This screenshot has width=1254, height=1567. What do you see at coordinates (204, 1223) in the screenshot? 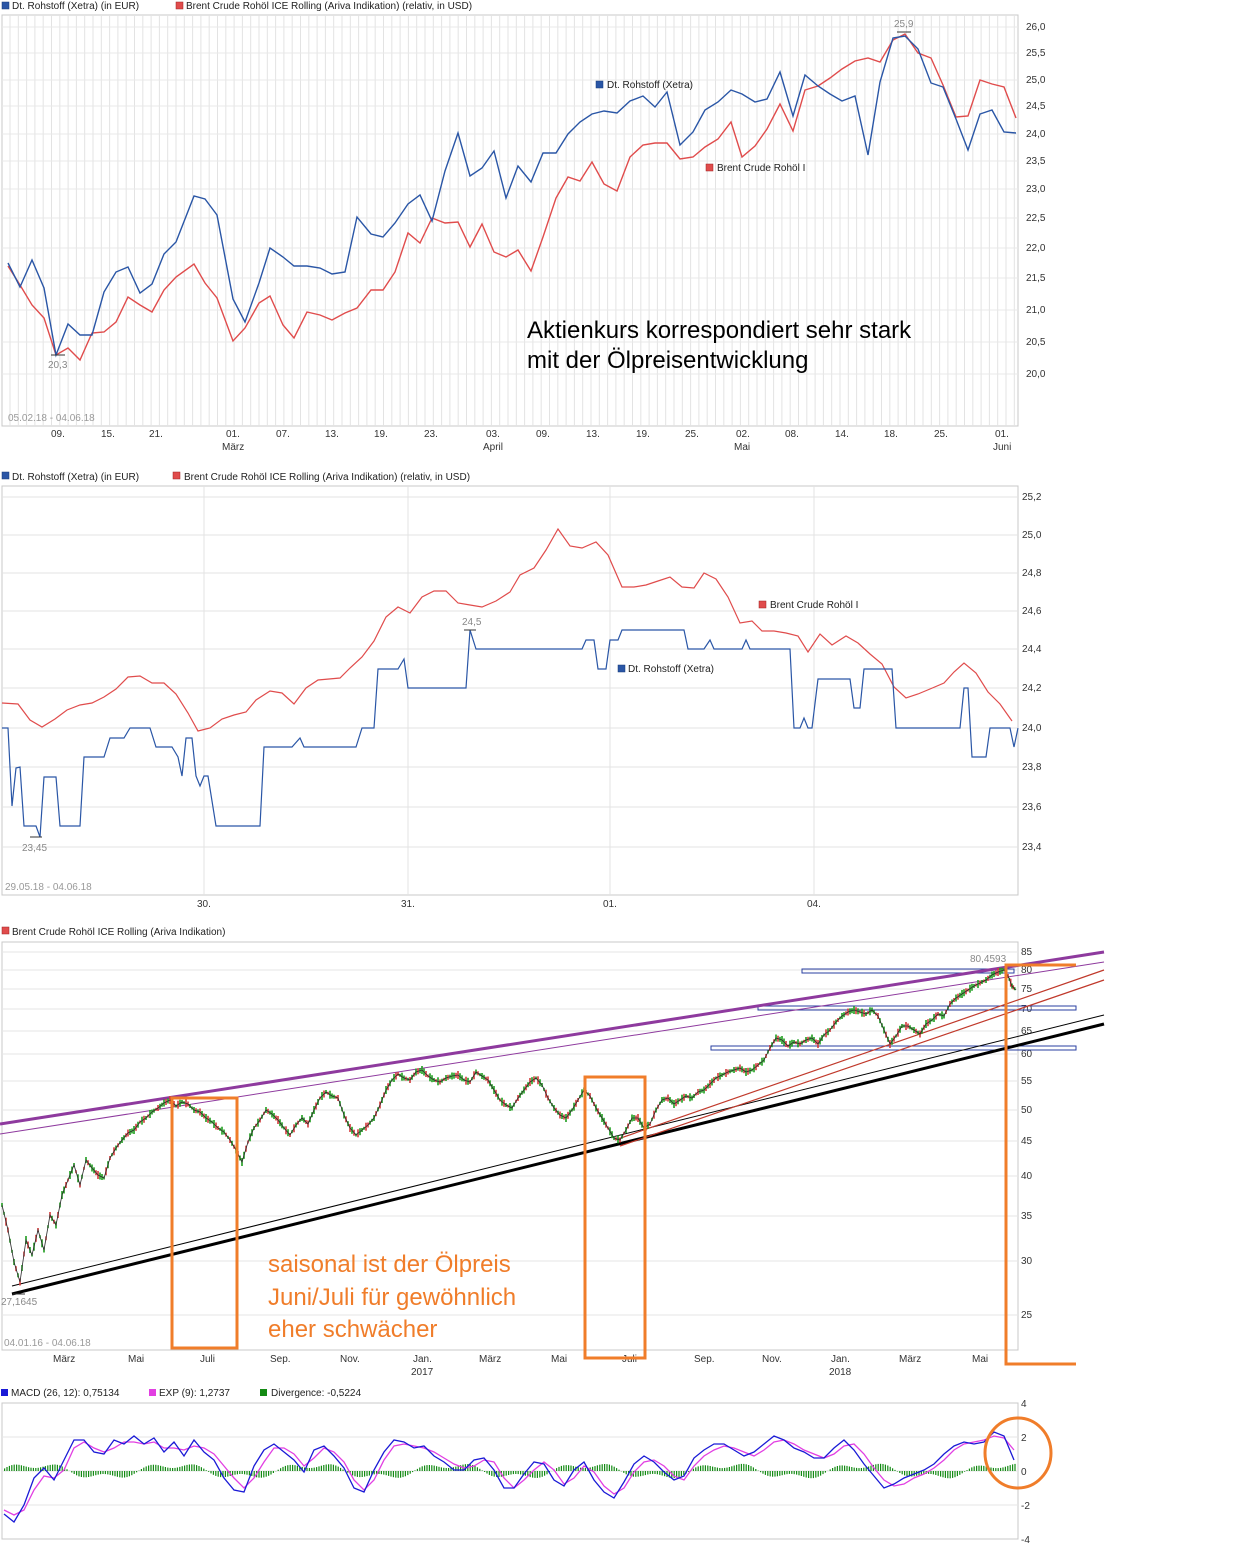
I see `seasonal-box-2016` at bounding box center [204, 1223].